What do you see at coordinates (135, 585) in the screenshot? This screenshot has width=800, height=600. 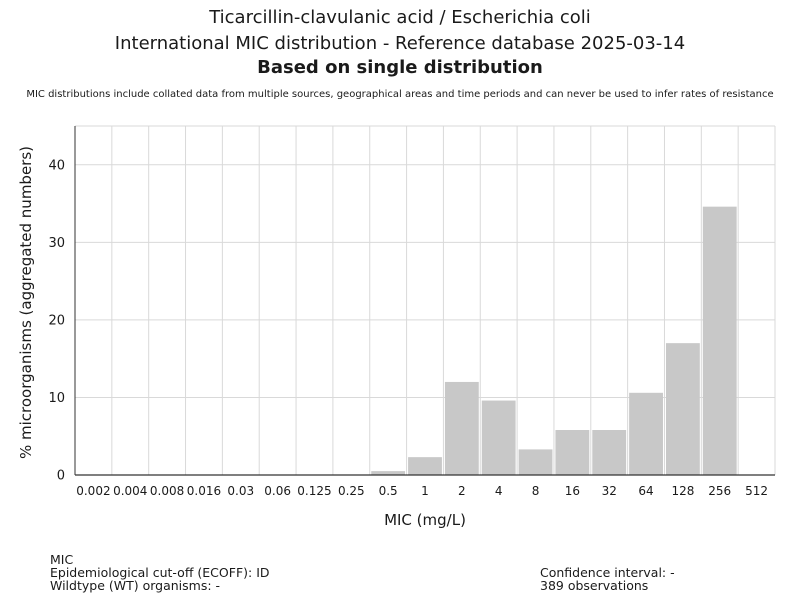 I see `footer-wildtype: Wildtype (WT) organisms: -` at bounding box center [135, 585].